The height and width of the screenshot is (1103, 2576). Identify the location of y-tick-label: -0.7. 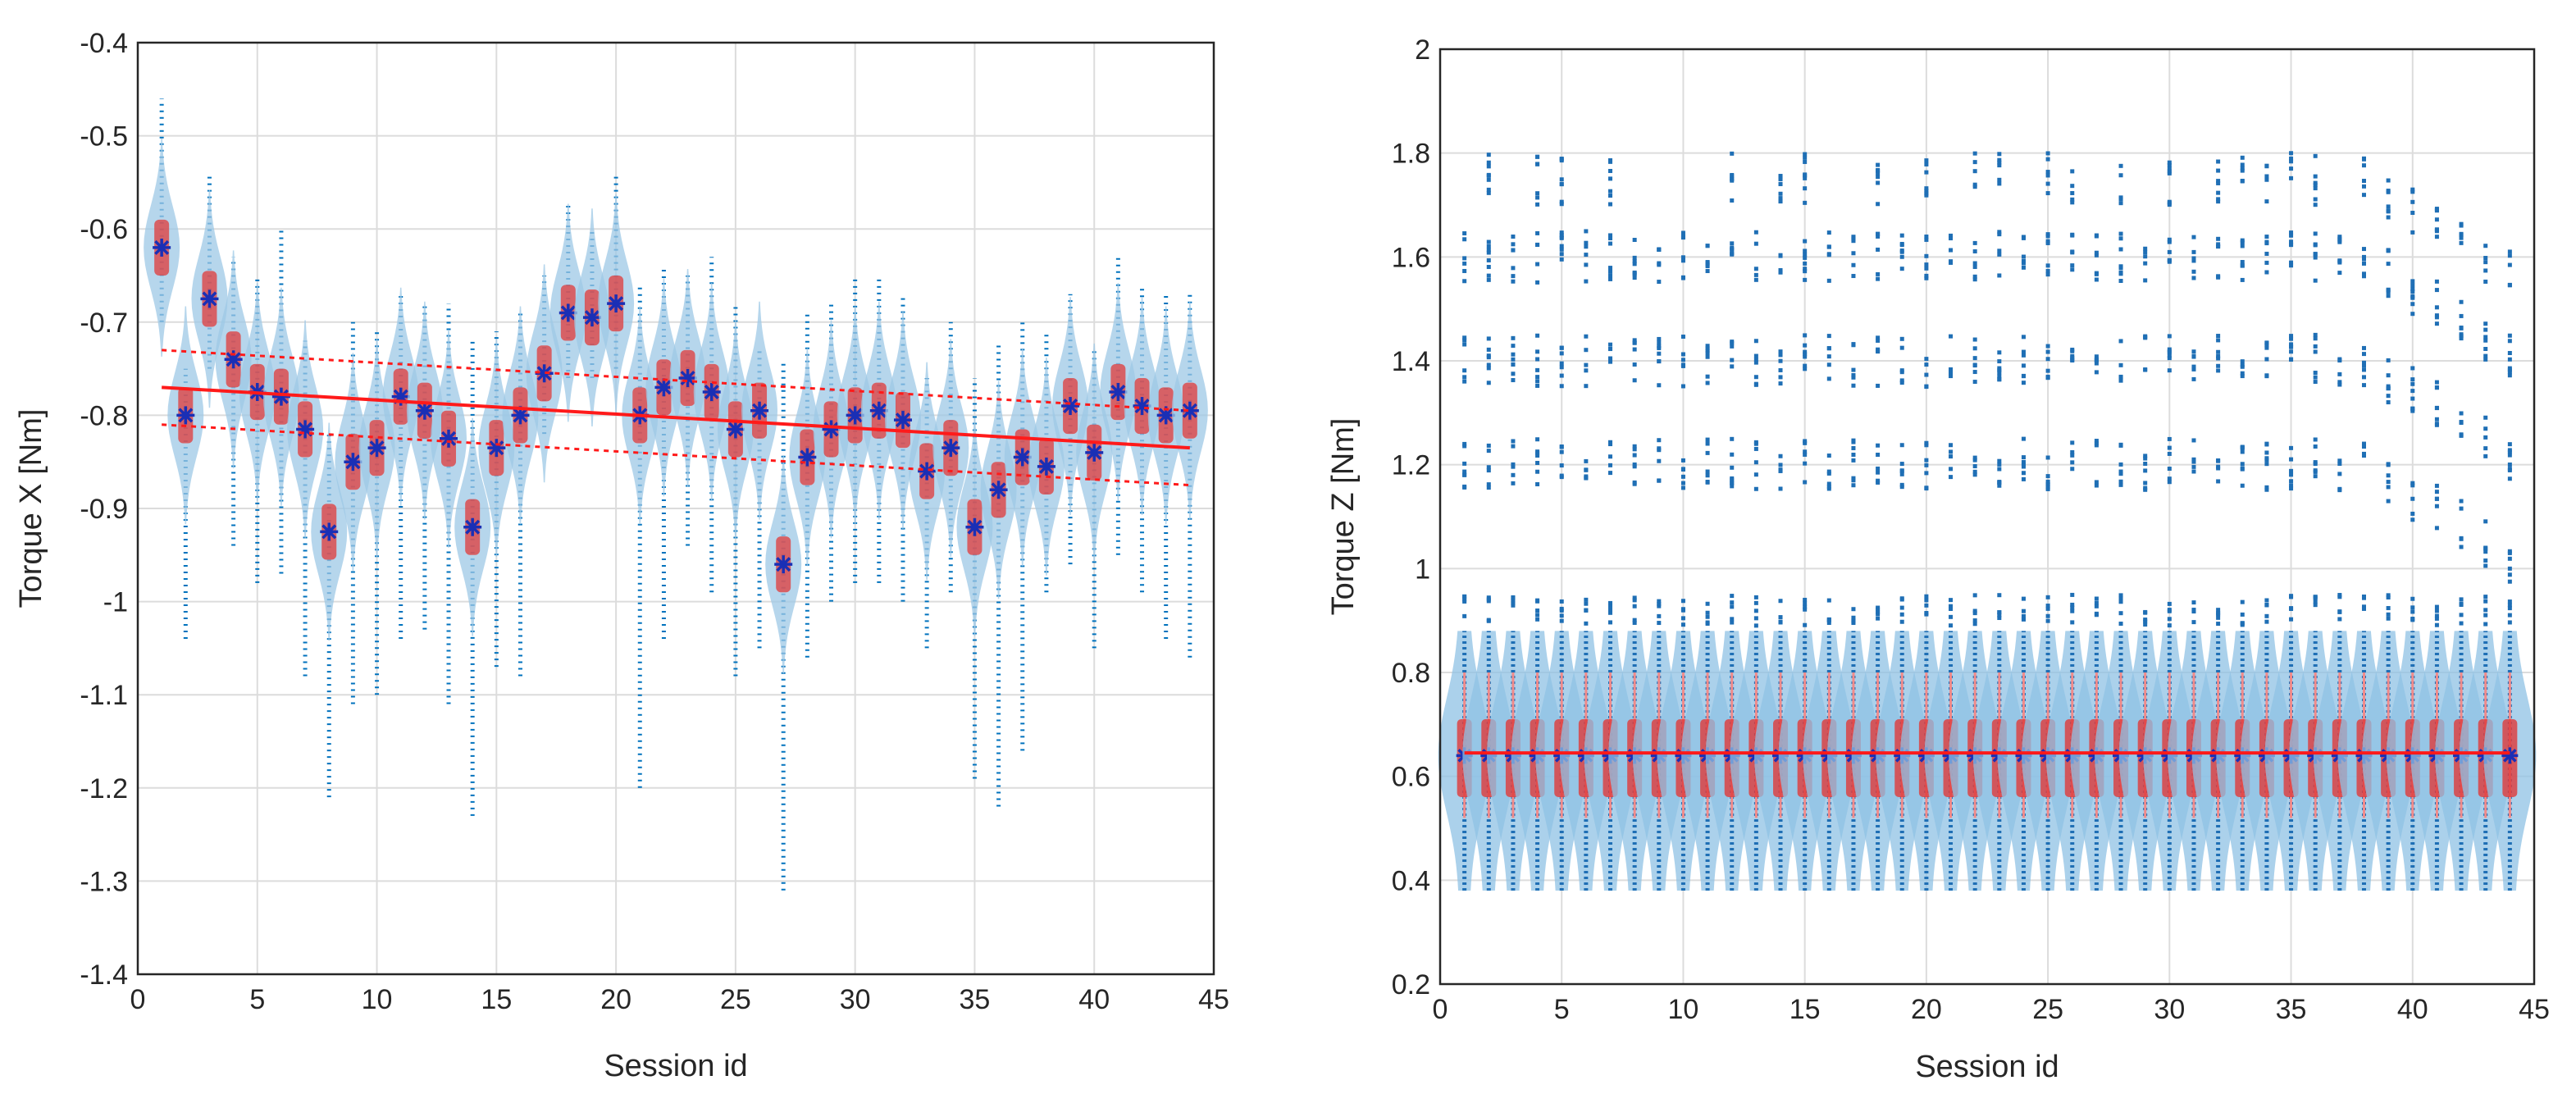
(104, 323).